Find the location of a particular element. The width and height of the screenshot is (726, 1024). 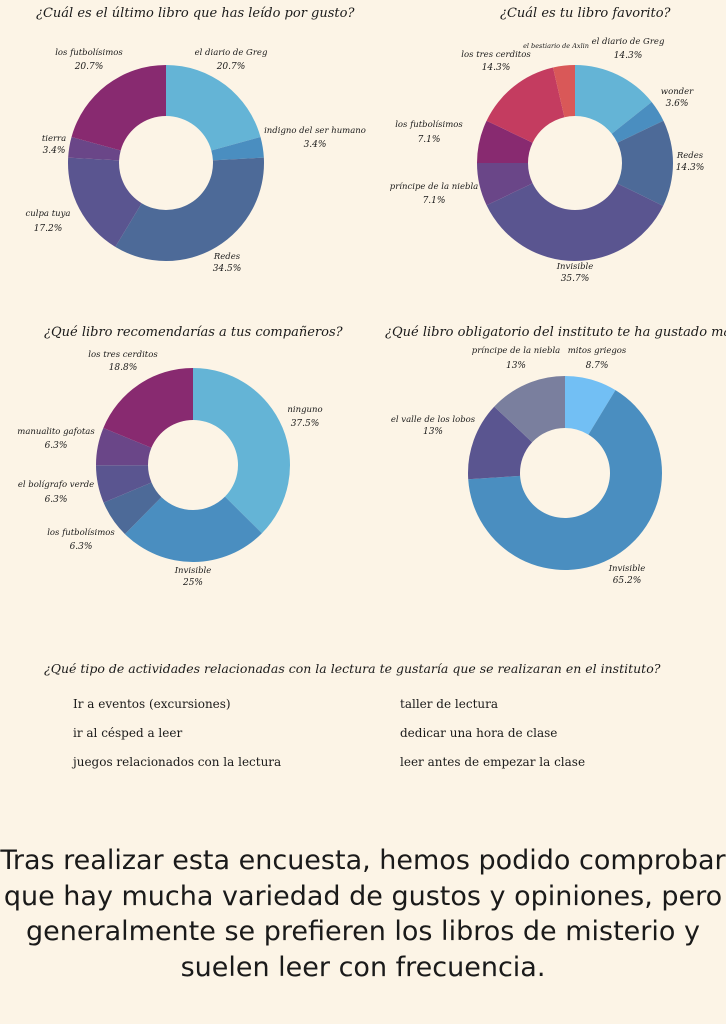

activity-item: Ir a eventos (excursiones) is located at coordinates (152, 704).